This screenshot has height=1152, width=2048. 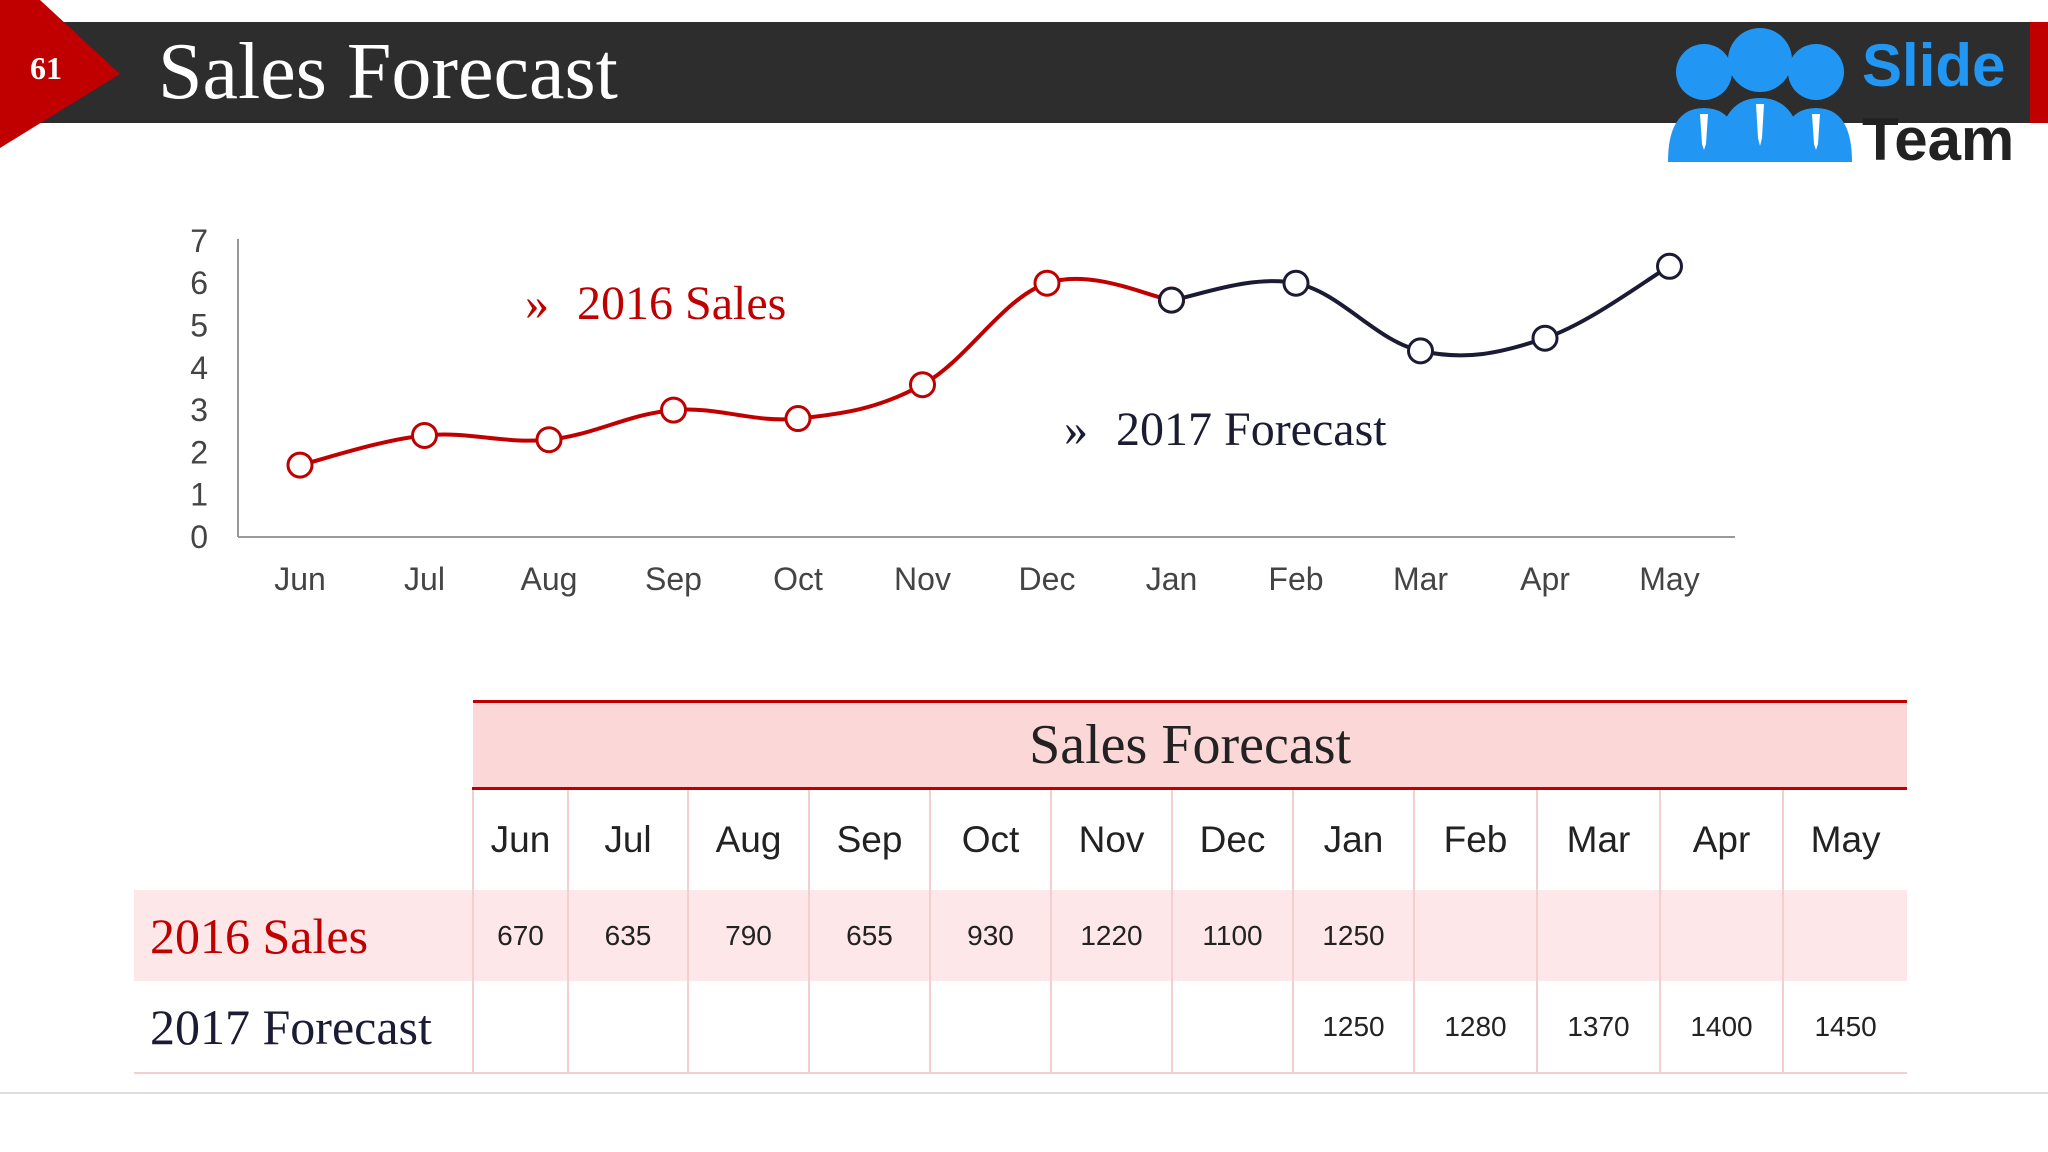 I want to click on table-cell: 1370, so click(x=1598, y=1027).